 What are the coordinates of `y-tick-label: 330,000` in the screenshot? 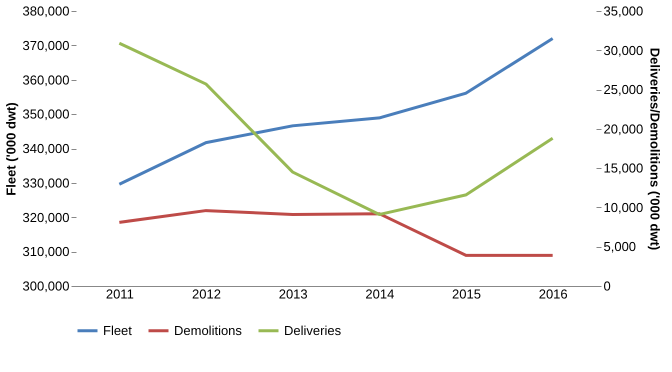 It's located at (46, 182).